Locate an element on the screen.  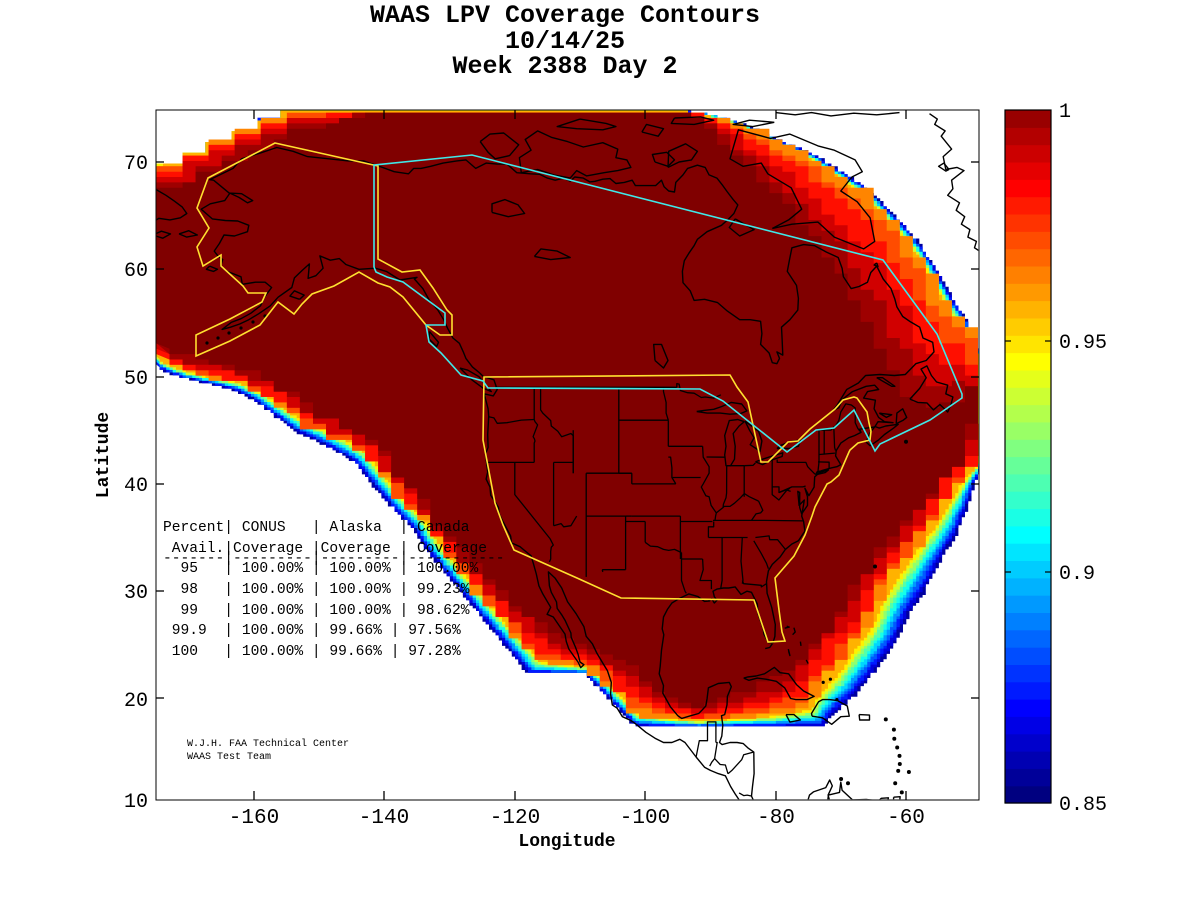
svg-text: 40 is located at coordinates (136, 486).